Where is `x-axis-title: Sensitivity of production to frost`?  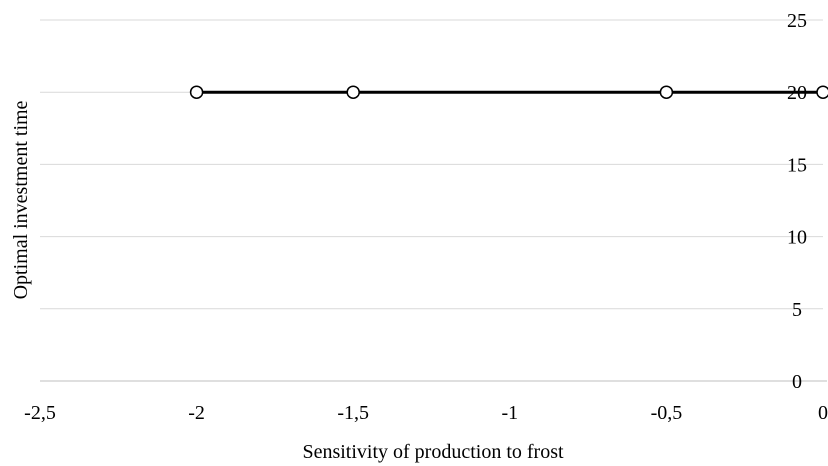 x-axis-title: Sensitivity of production to frost is located at coordinates (433, 452).